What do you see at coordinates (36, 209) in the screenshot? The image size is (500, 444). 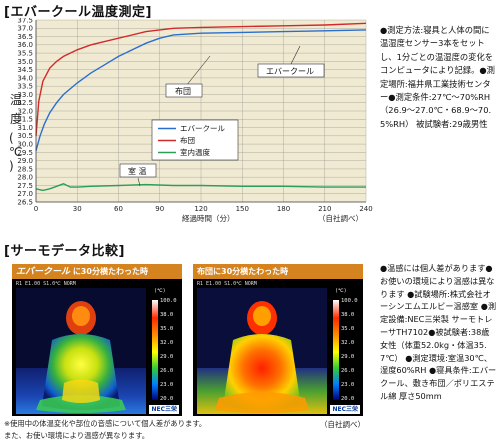 I see `x-tick-label: 0` at bounding box center [36, 209].